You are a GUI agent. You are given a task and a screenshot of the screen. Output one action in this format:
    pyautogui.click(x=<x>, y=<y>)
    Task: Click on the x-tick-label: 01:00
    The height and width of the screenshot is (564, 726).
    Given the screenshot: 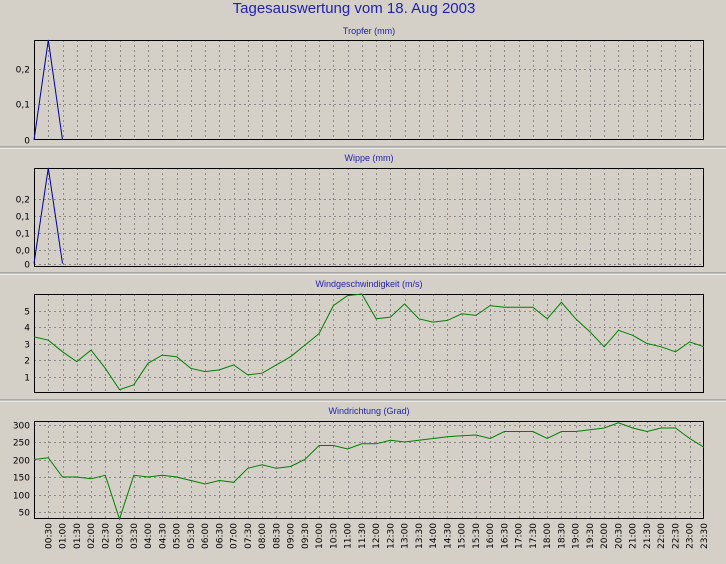 What is the action you would take?
    pyautogui.click(x=64, y=536)
    